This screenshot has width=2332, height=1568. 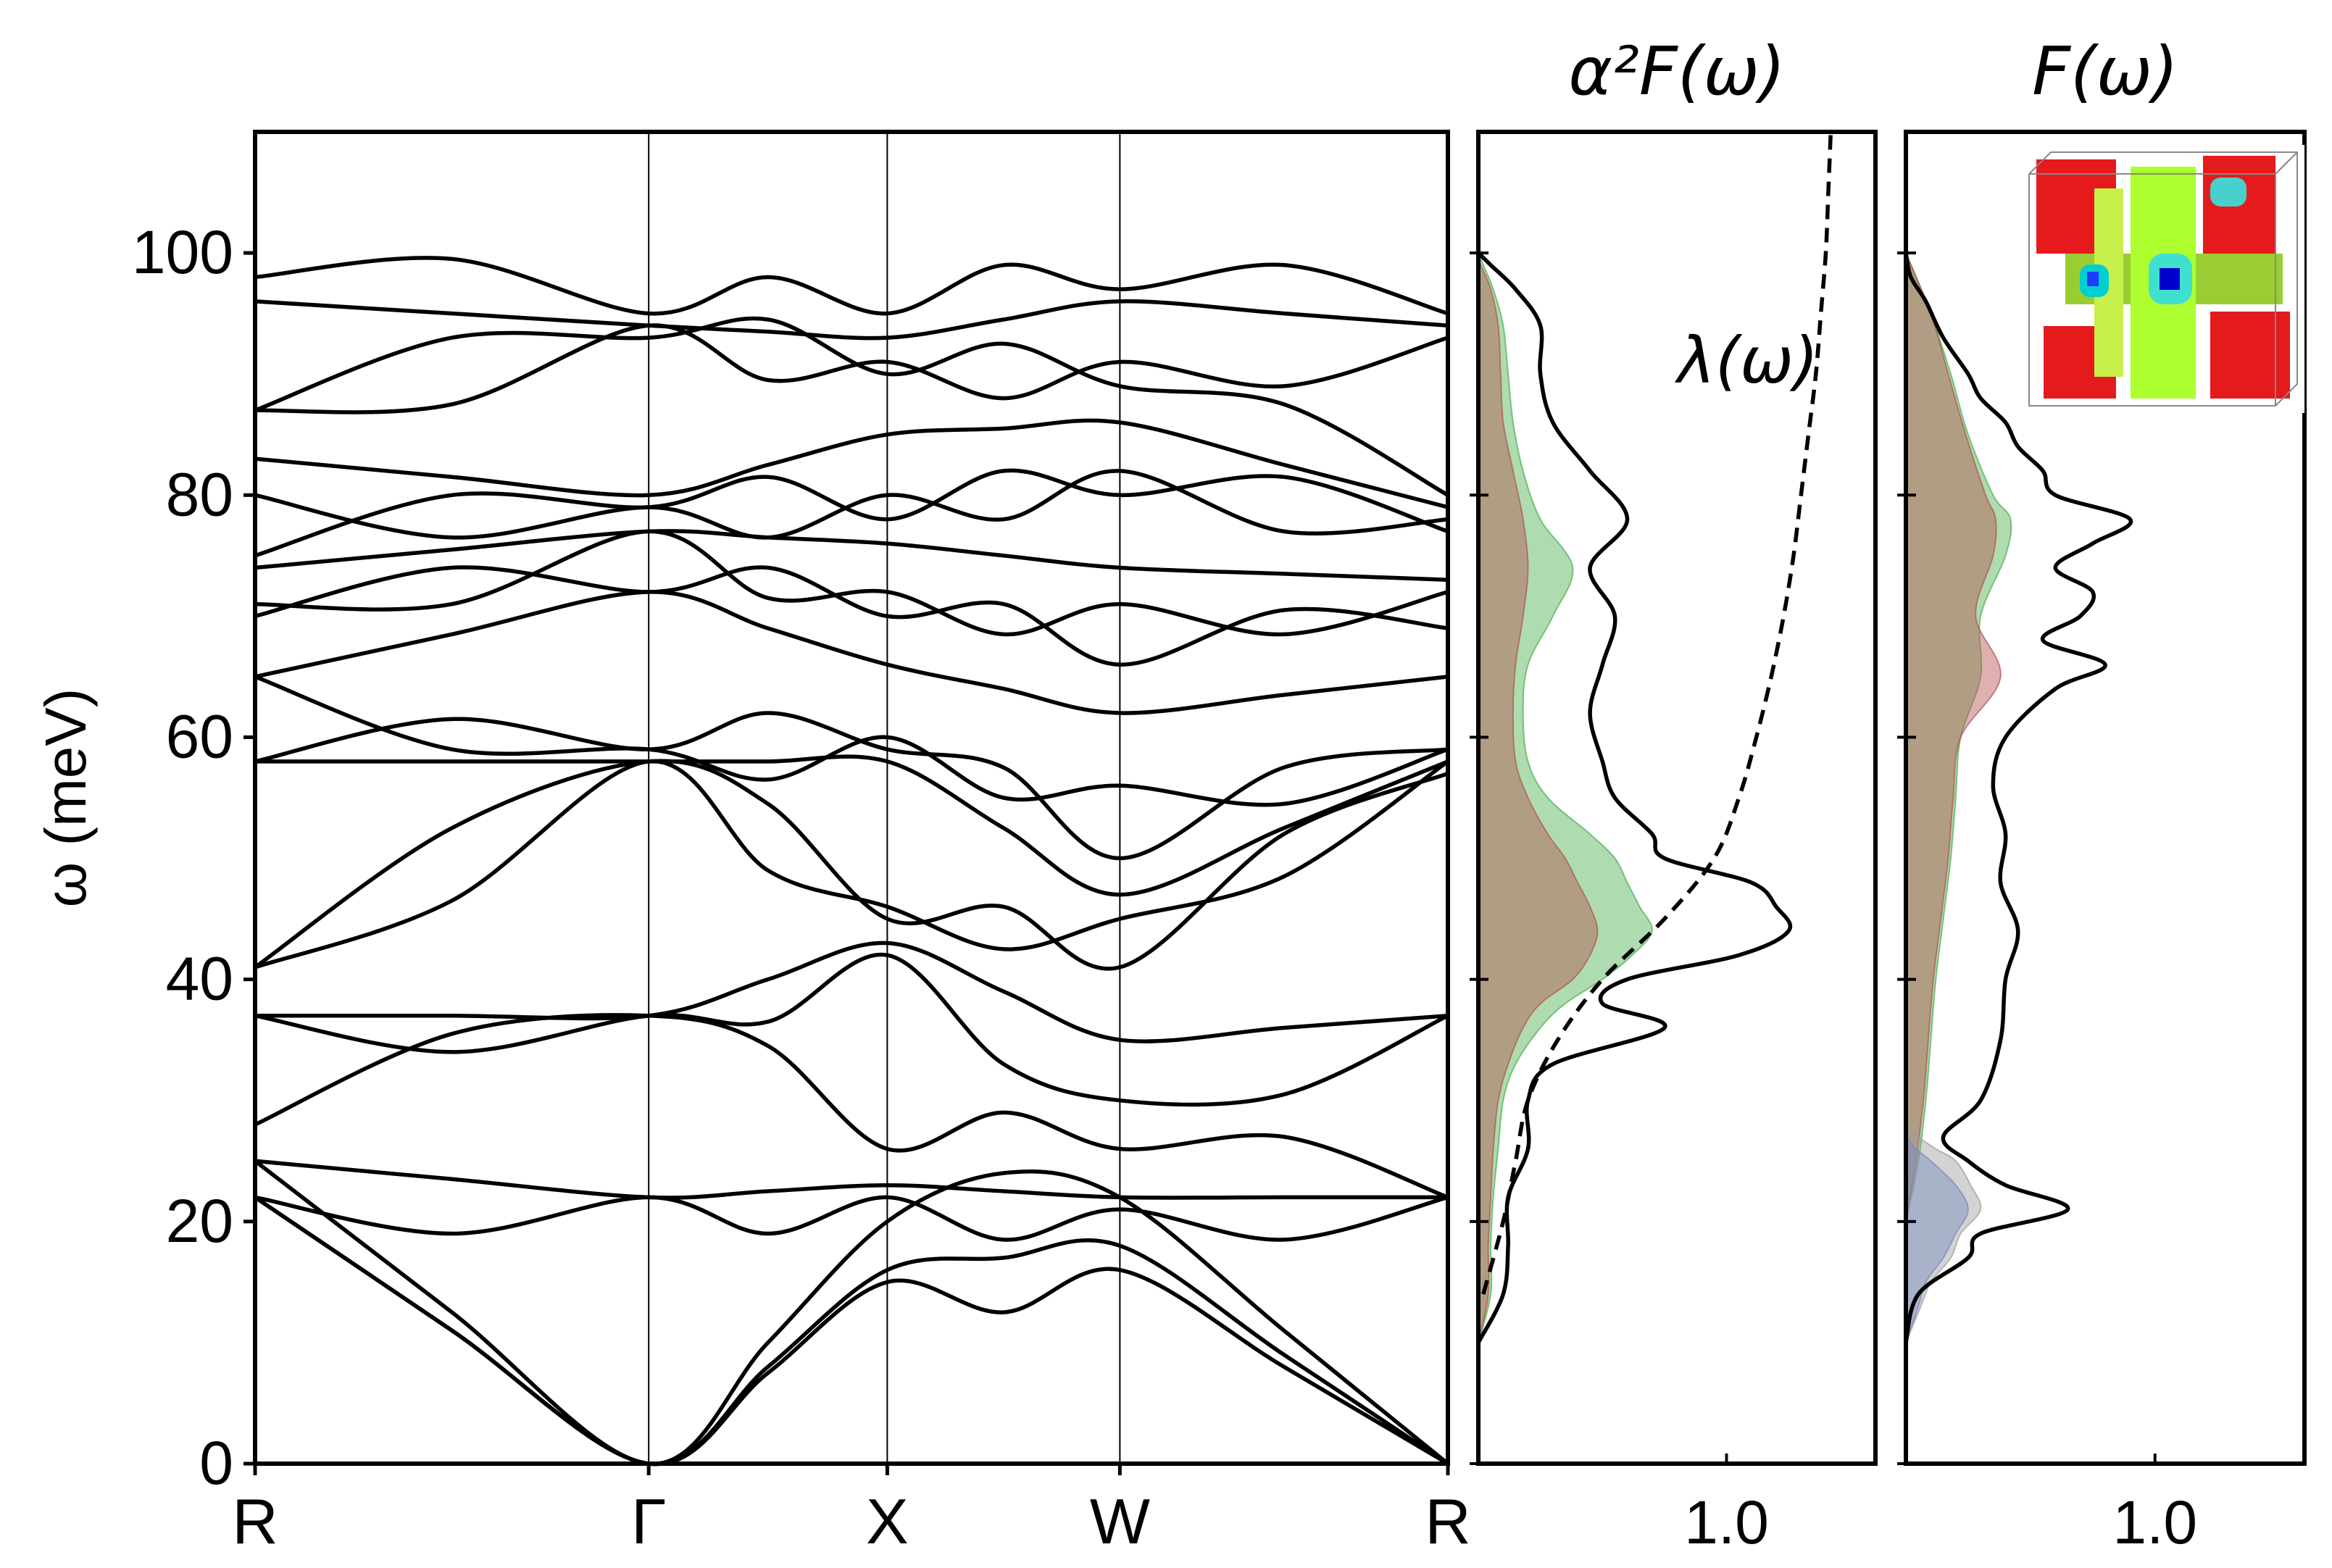 I want to click on inset-box-outline, so click(x=2163, y=278).